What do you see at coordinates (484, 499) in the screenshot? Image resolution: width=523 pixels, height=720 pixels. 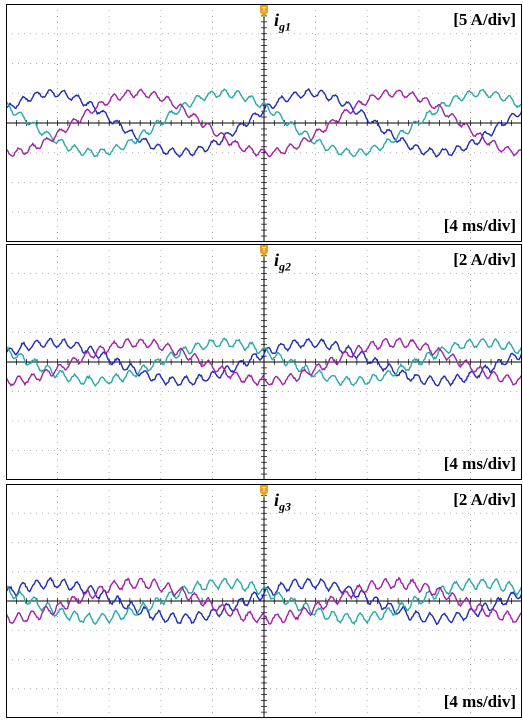 I see `amplitude-scale-ig3: [2 A/div]` at bounding box center [484, 499].